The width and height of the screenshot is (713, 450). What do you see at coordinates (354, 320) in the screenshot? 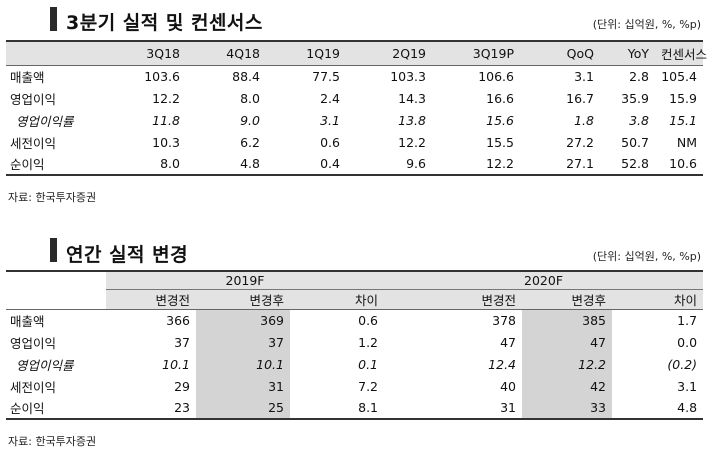
I see `table-row: 매출액 366 369 0.6 378 385 1.7` at bounding box center [354, 320].